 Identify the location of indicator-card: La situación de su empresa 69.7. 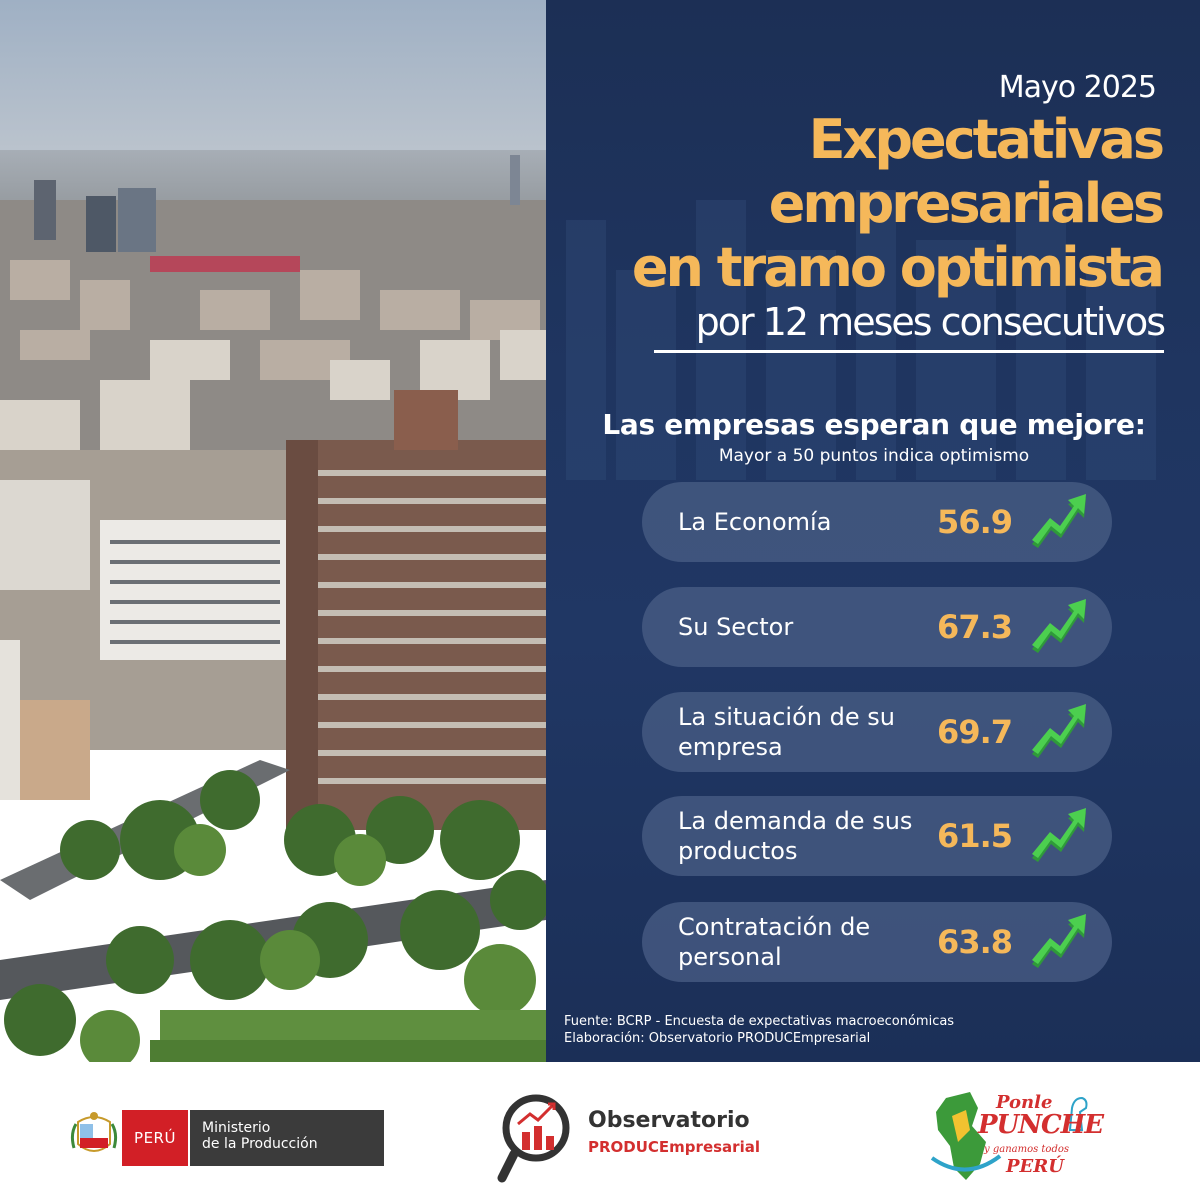
(877, 732).